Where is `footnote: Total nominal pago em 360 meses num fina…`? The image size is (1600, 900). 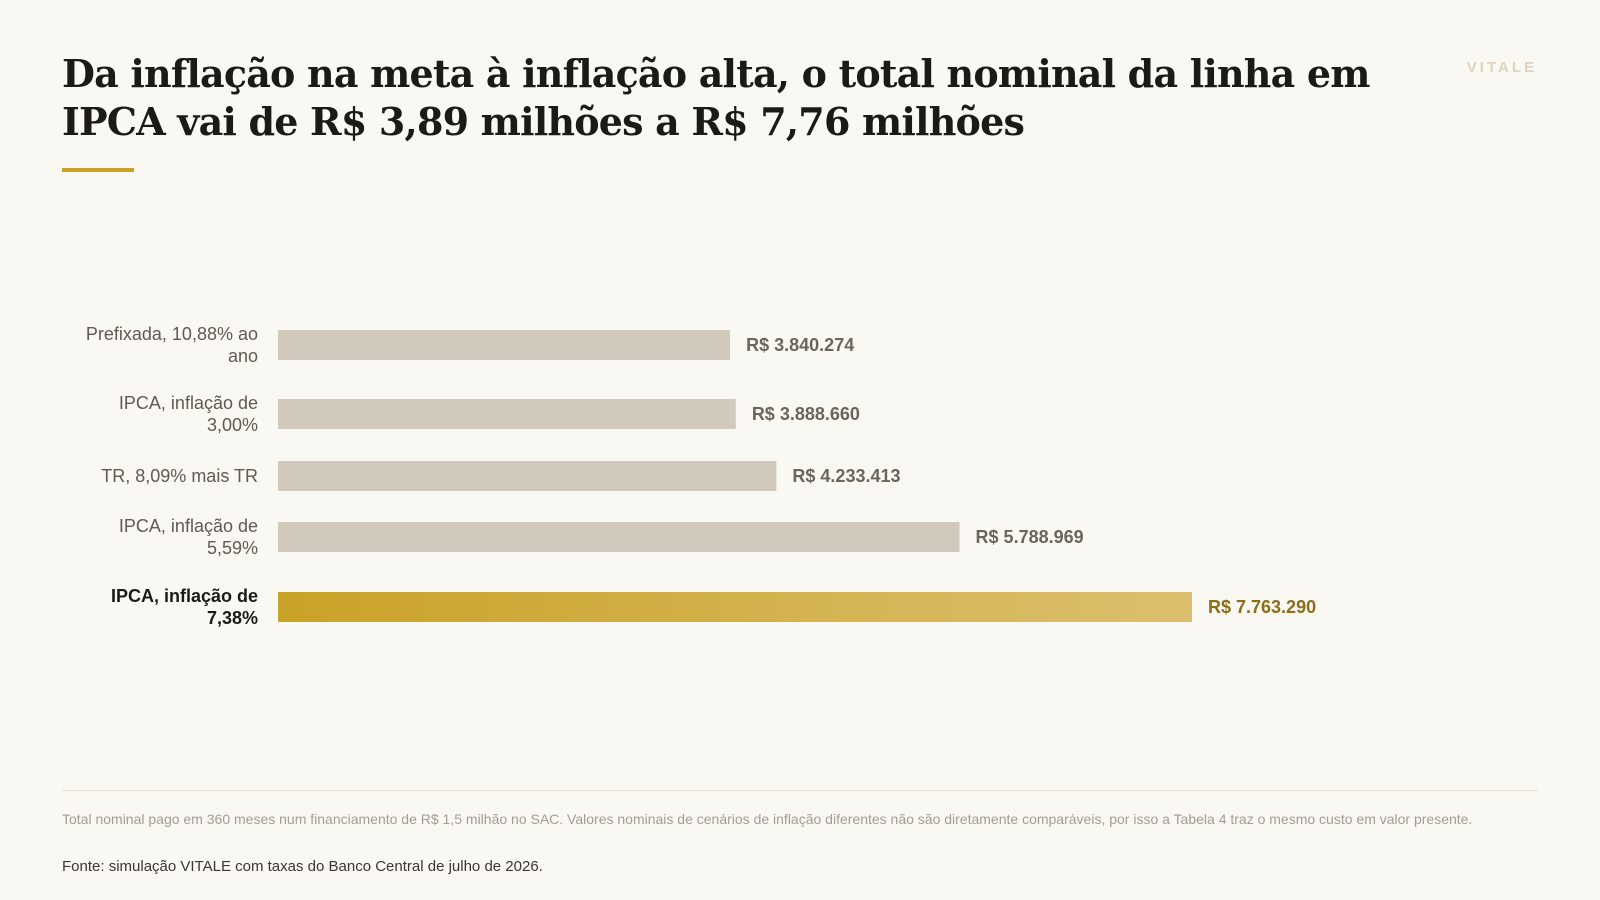 footnote: Total nominal pago em 360 meses num fina… is located at coordinates (767, 819).